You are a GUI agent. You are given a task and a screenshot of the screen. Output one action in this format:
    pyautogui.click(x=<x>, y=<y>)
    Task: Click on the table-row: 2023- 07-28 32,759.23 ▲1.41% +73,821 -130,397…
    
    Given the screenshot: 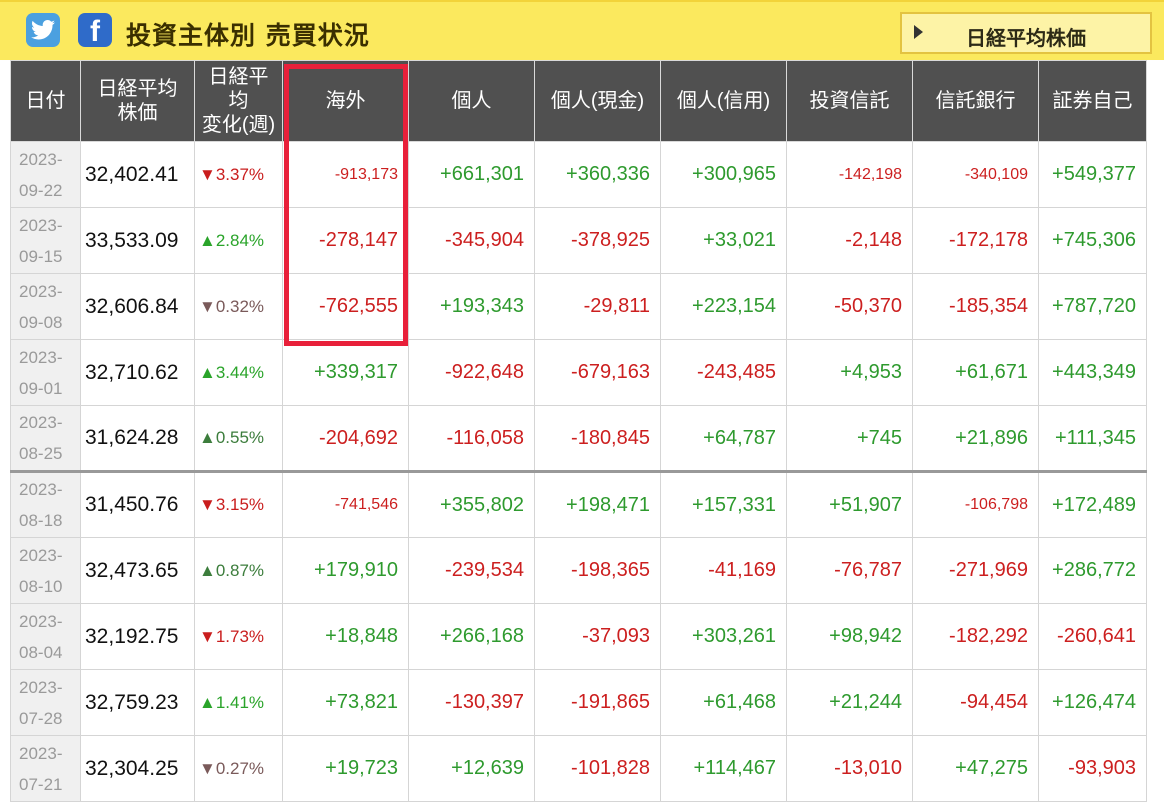 What is the action you would take?
    pyautogui.click(x=578, y=702)
    